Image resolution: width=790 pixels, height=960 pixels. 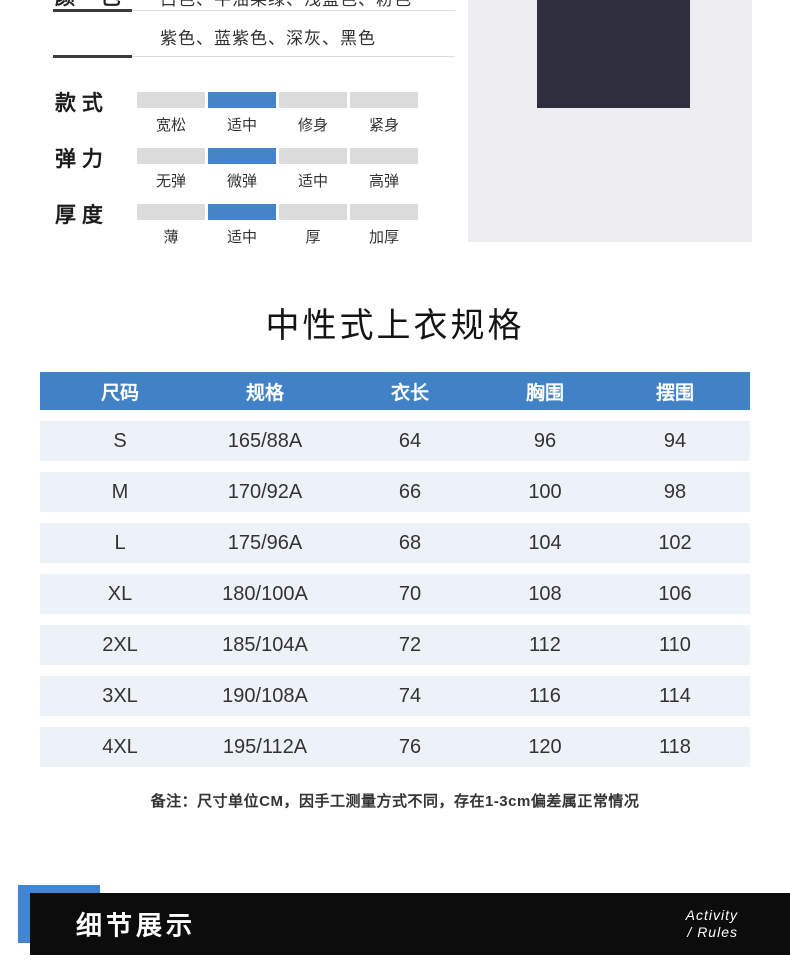 I want to click on color-list-line2: 紫色、蓝紫色、深灰、黑色, so click(x=268, y=38).